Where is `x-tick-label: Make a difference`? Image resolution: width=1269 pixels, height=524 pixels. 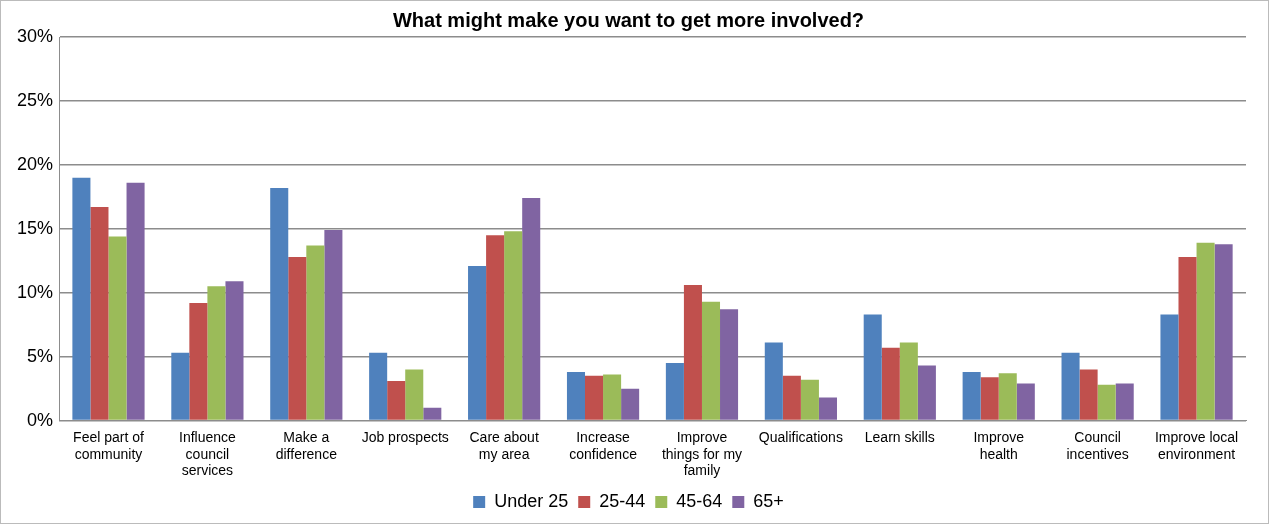
x-tick-label: Make a difference is located at coordinates (306, 445).